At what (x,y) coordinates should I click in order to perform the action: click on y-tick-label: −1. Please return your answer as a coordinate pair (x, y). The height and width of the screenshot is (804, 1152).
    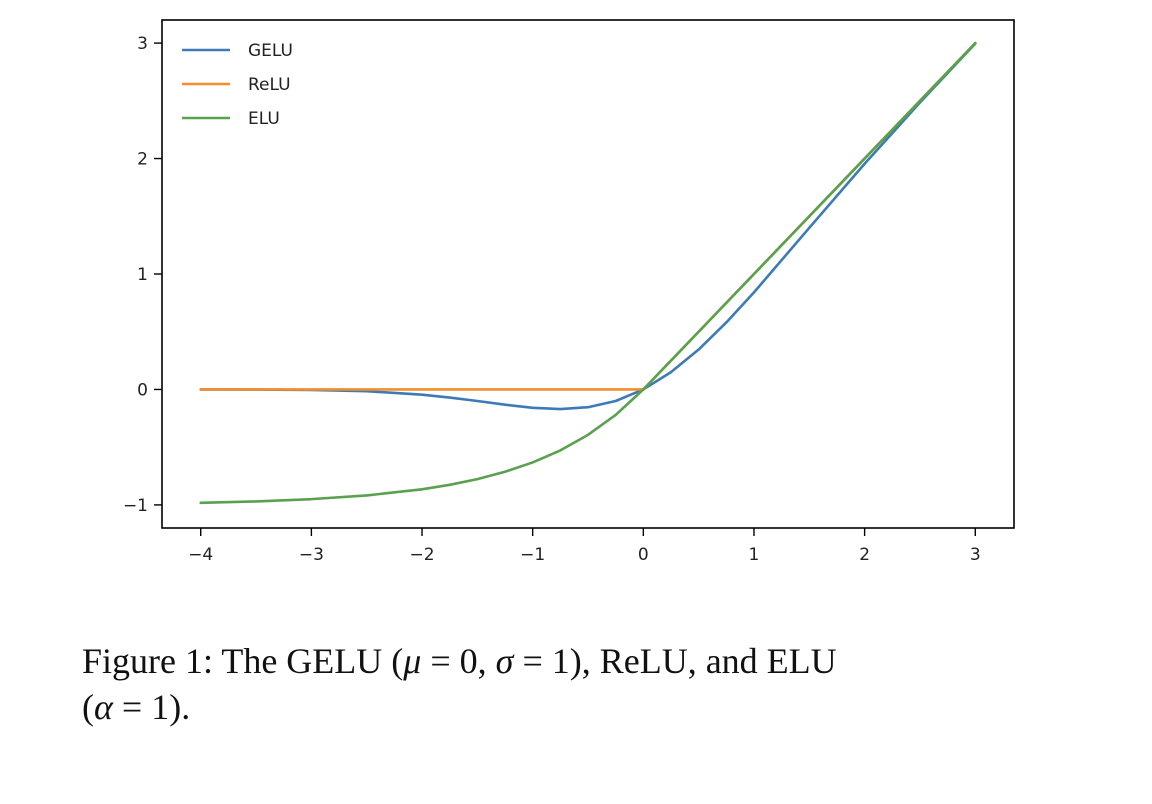
    Looking at the image, I should click on (135, 506).